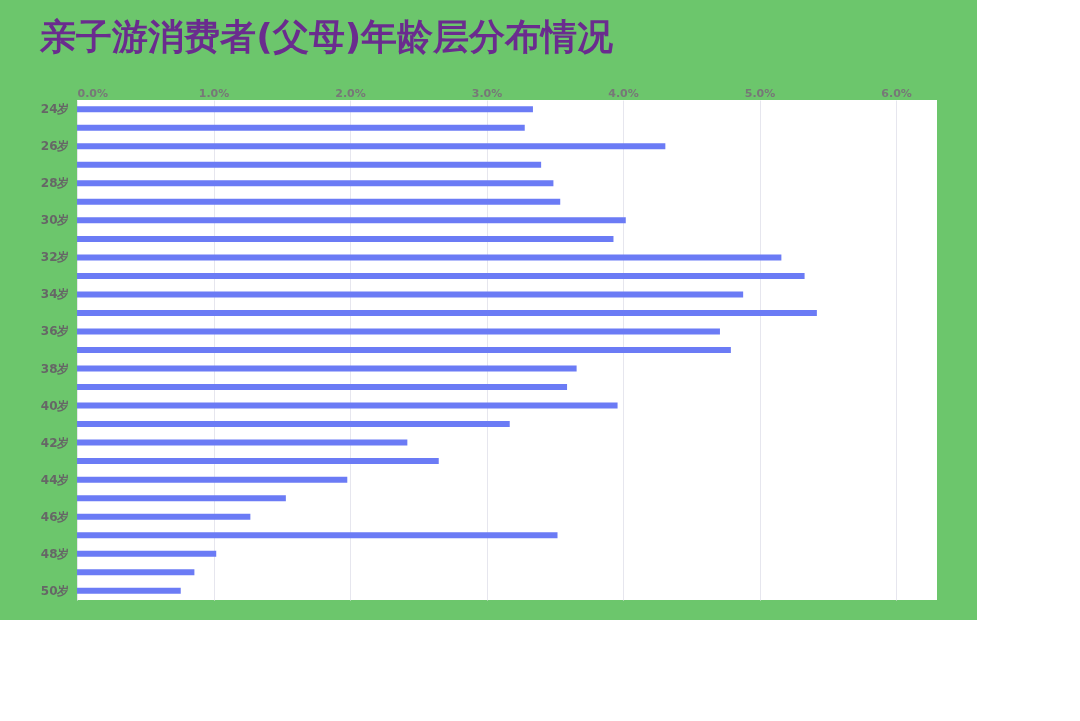  Describe the element at coordinates (55, 109) in the screenshot. I see `y-tick-label: 24岁` at that location.